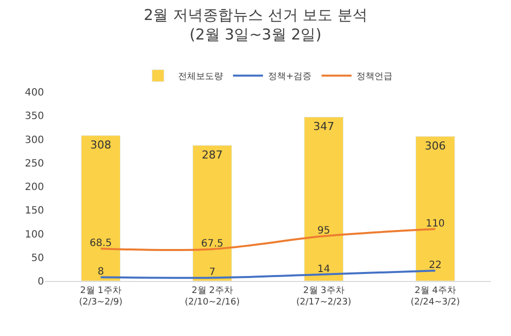  What do you see at coordinates (101, 272) in the screenshot?
I see `data-label: 8` at bounding box center [101, 272].